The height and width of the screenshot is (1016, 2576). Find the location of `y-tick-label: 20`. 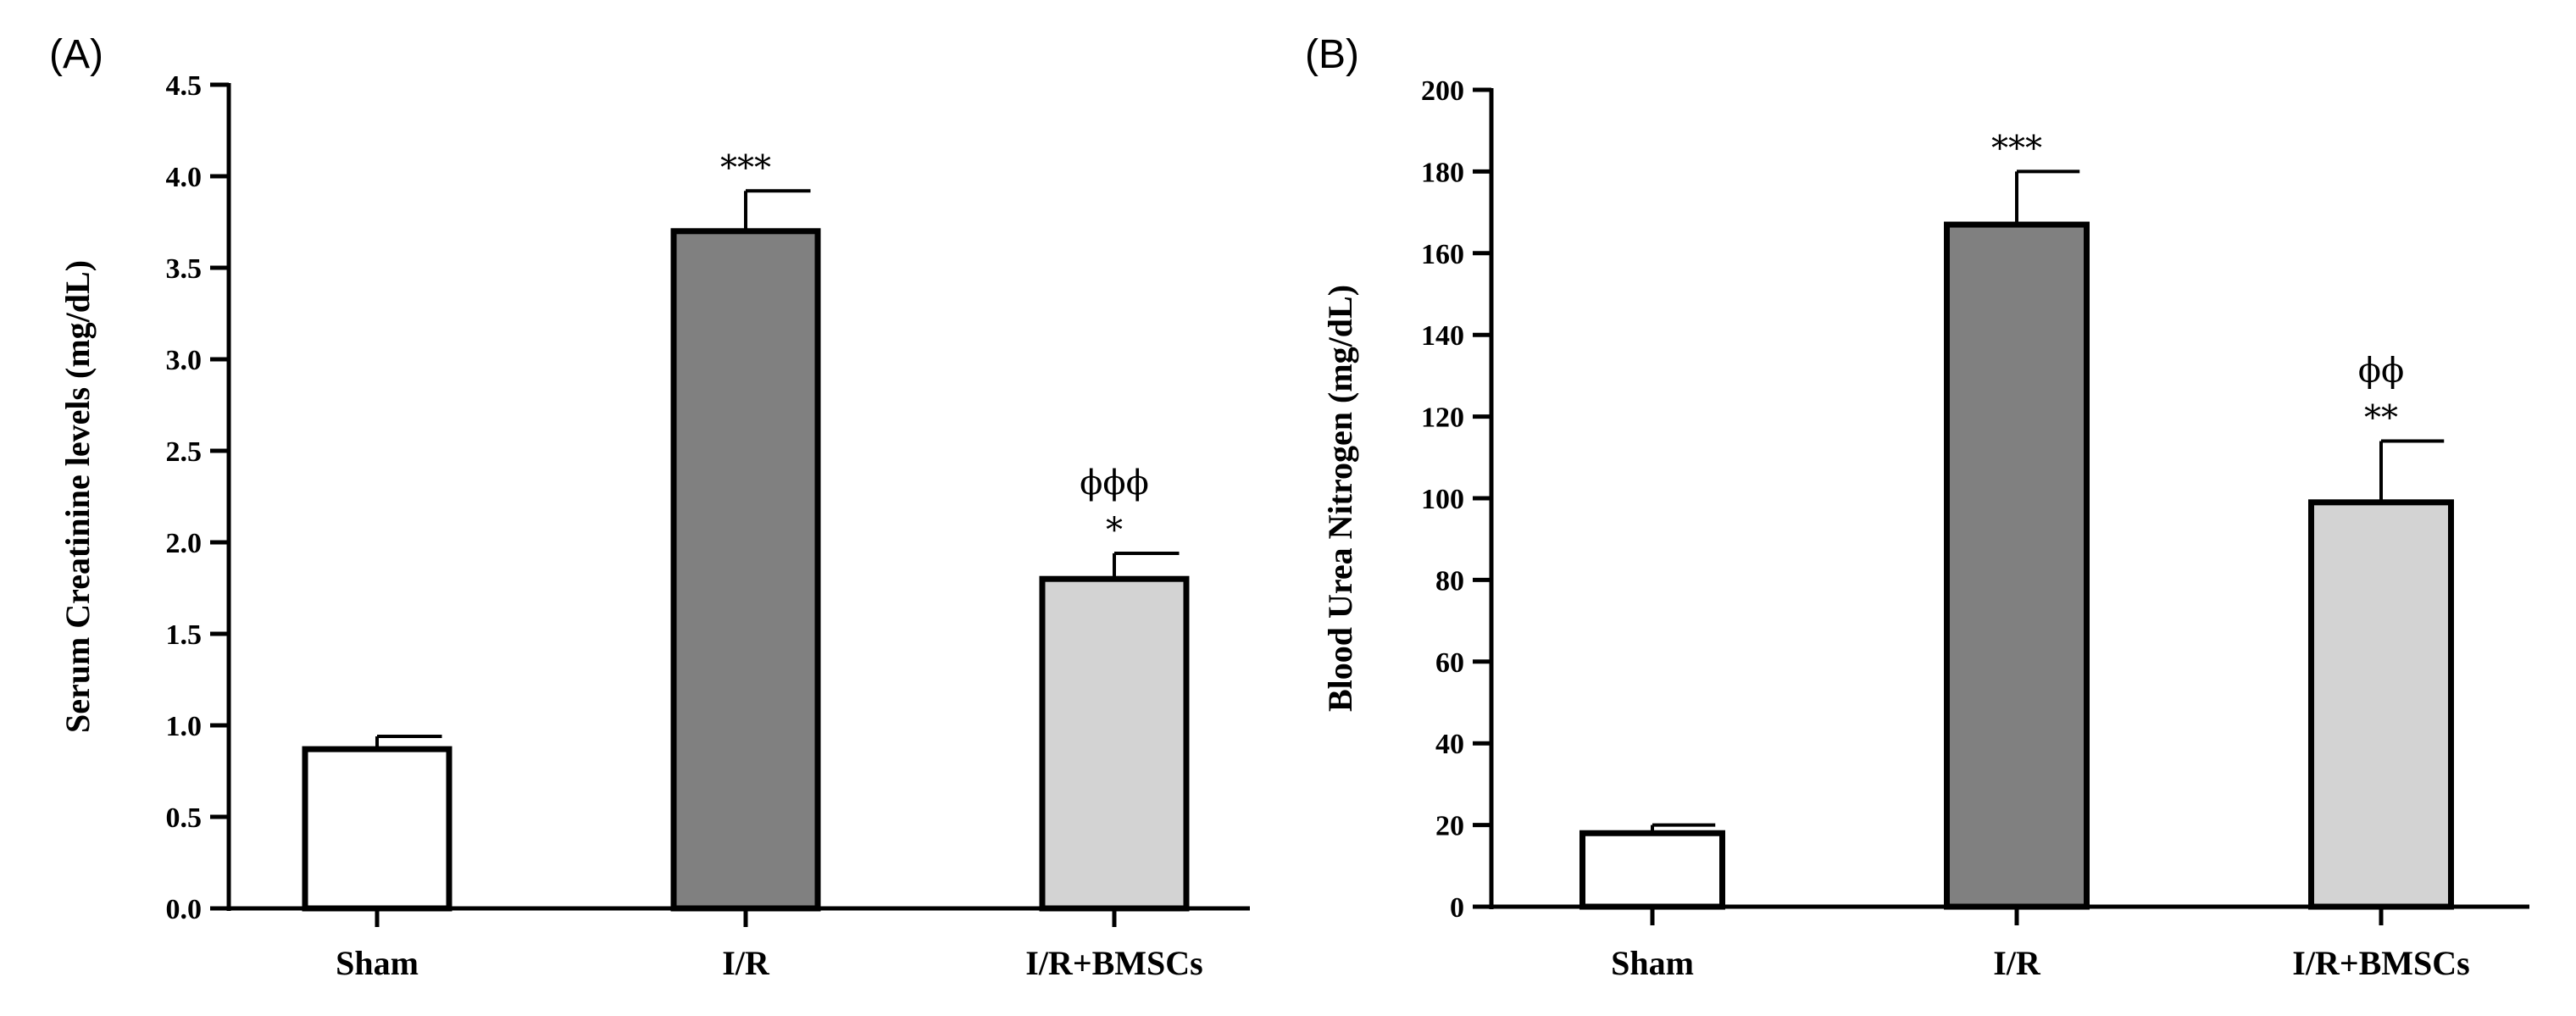

y-tick-label: 20 is located at coordinates (1449, 826).